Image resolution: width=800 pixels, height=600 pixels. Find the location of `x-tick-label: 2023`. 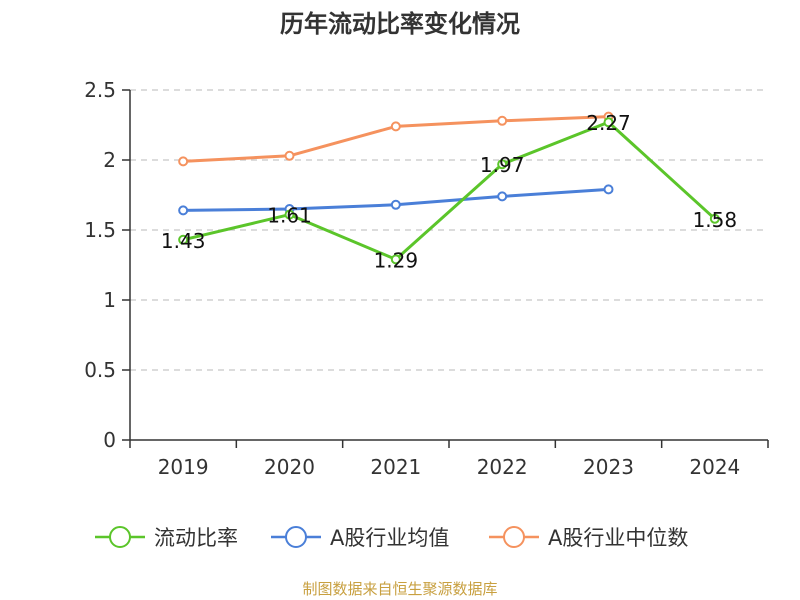

x-tick-label: 2023 is located at coordinates (608, 467).